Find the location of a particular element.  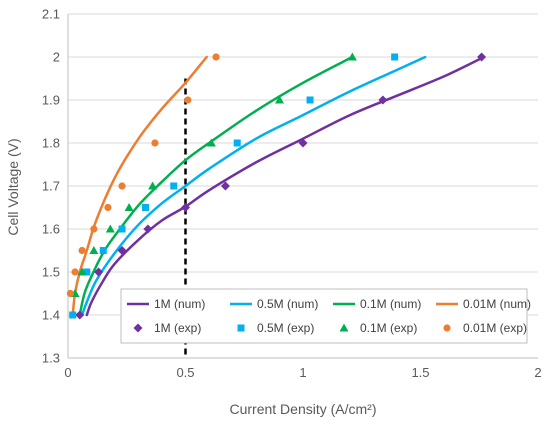

legend-box is located at coordinates (324, 316).